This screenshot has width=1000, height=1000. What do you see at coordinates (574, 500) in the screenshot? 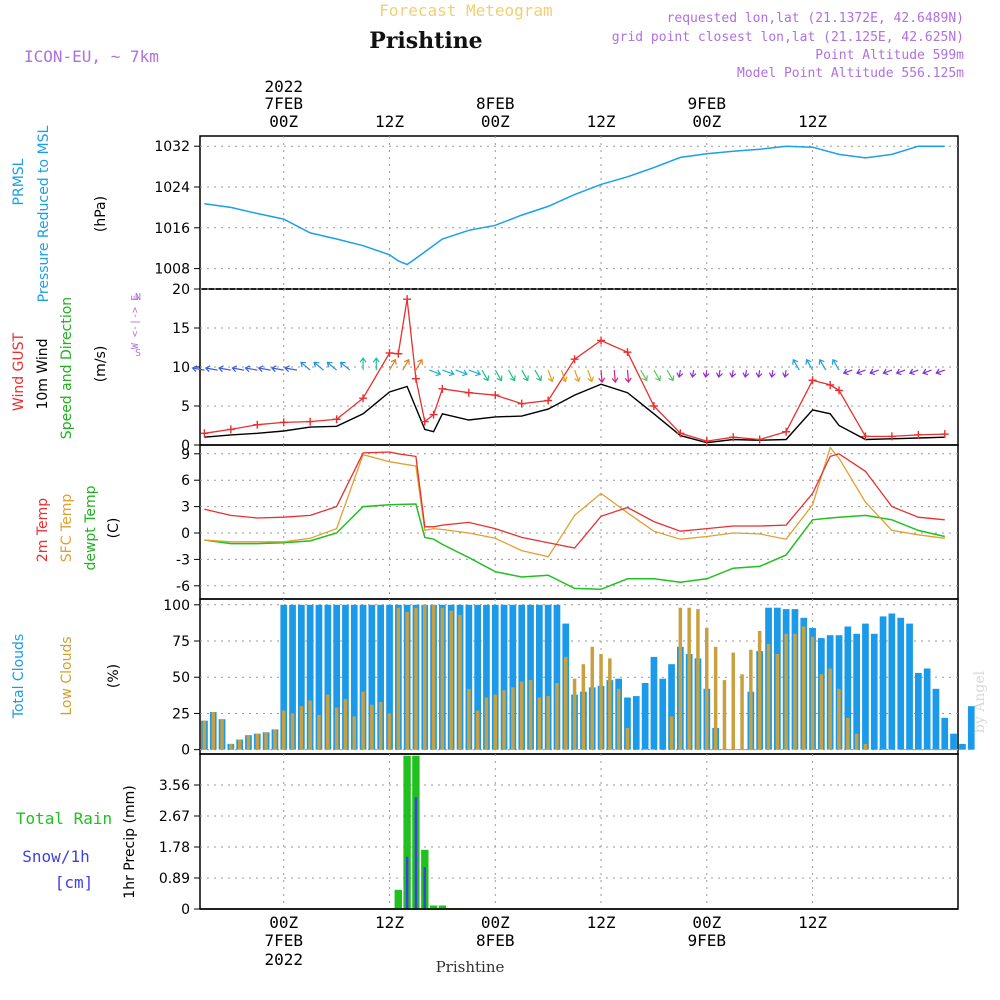
I see `temp-2m-line` at bounding box center [574, 500].